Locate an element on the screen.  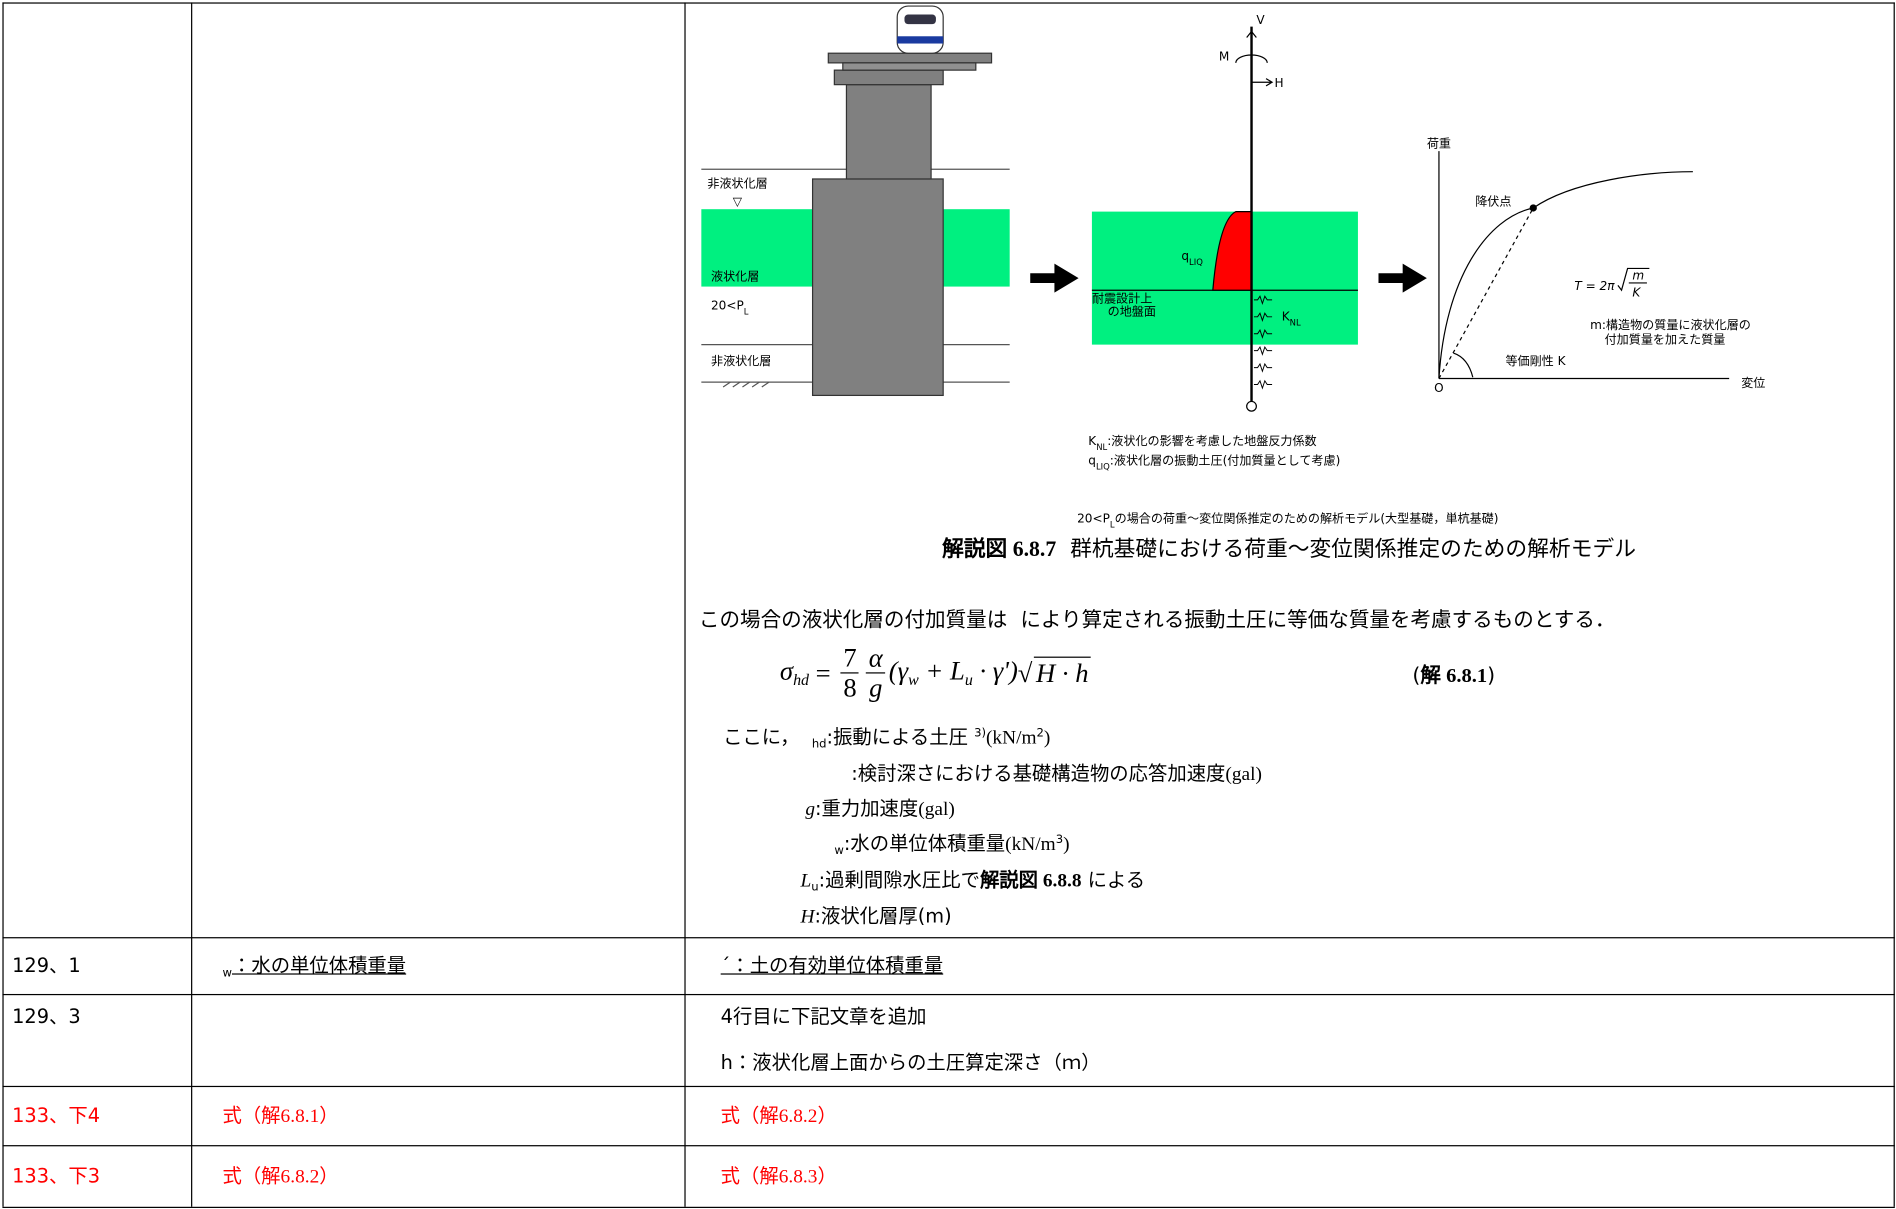
figure-label: KNL:液状化の影響を考慮した地盤反力係数 is located at coordinates (1202, 442).